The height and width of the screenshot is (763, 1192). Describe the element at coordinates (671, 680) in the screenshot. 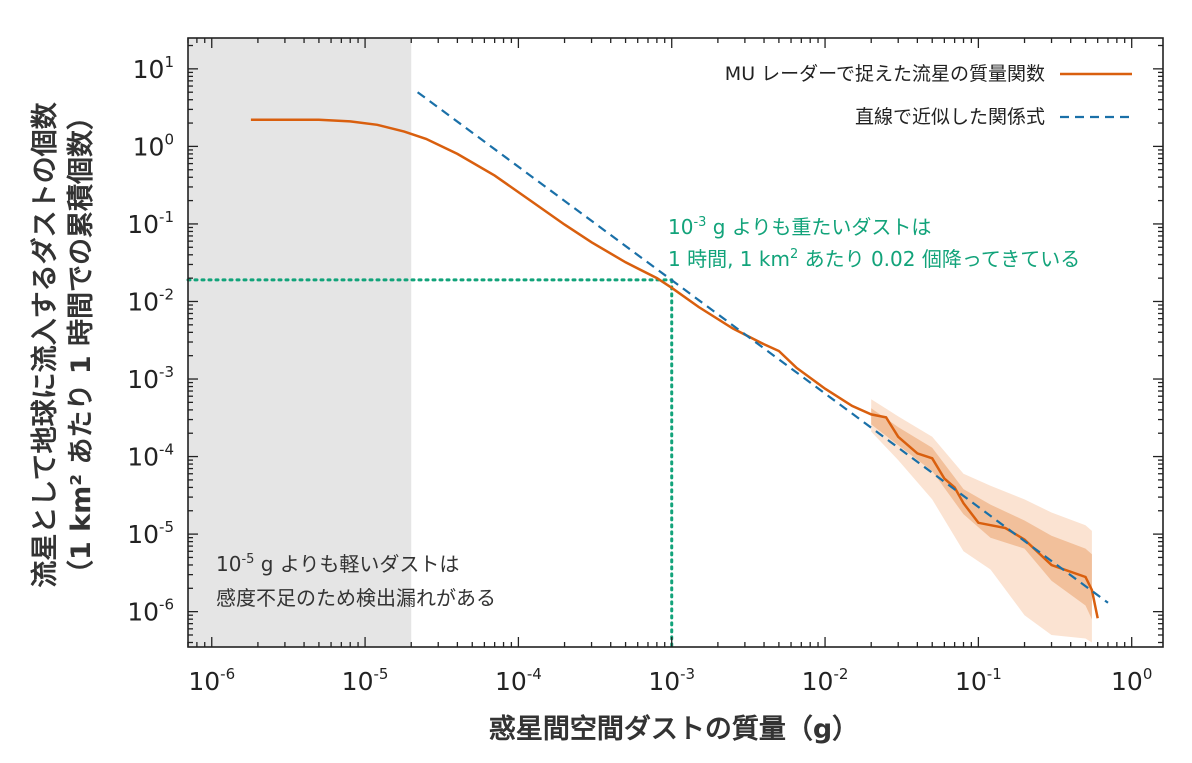

I see `x-tick-label: 10⁻³` at that location.